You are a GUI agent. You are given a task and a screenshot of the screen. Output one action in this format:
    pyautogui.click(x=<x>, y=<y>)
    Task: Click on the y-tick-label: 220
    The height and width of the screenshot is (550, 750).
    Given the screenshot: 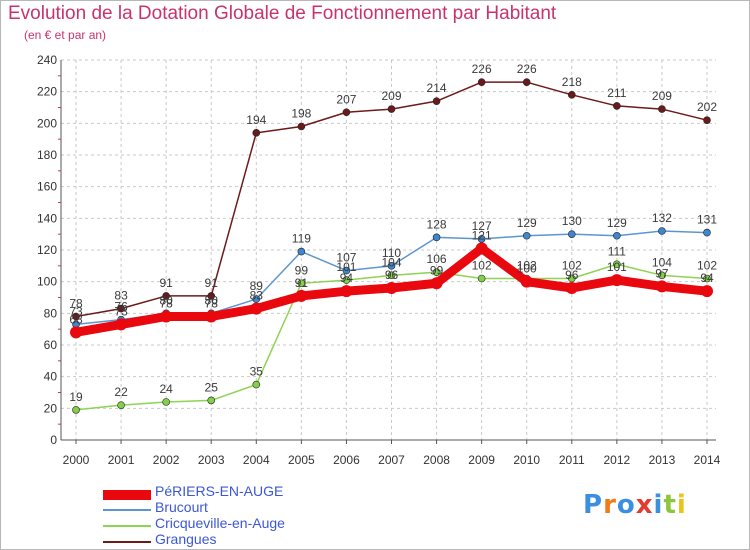 What is the action you would take?
    pyautogui.click(x=47, y=92)
    